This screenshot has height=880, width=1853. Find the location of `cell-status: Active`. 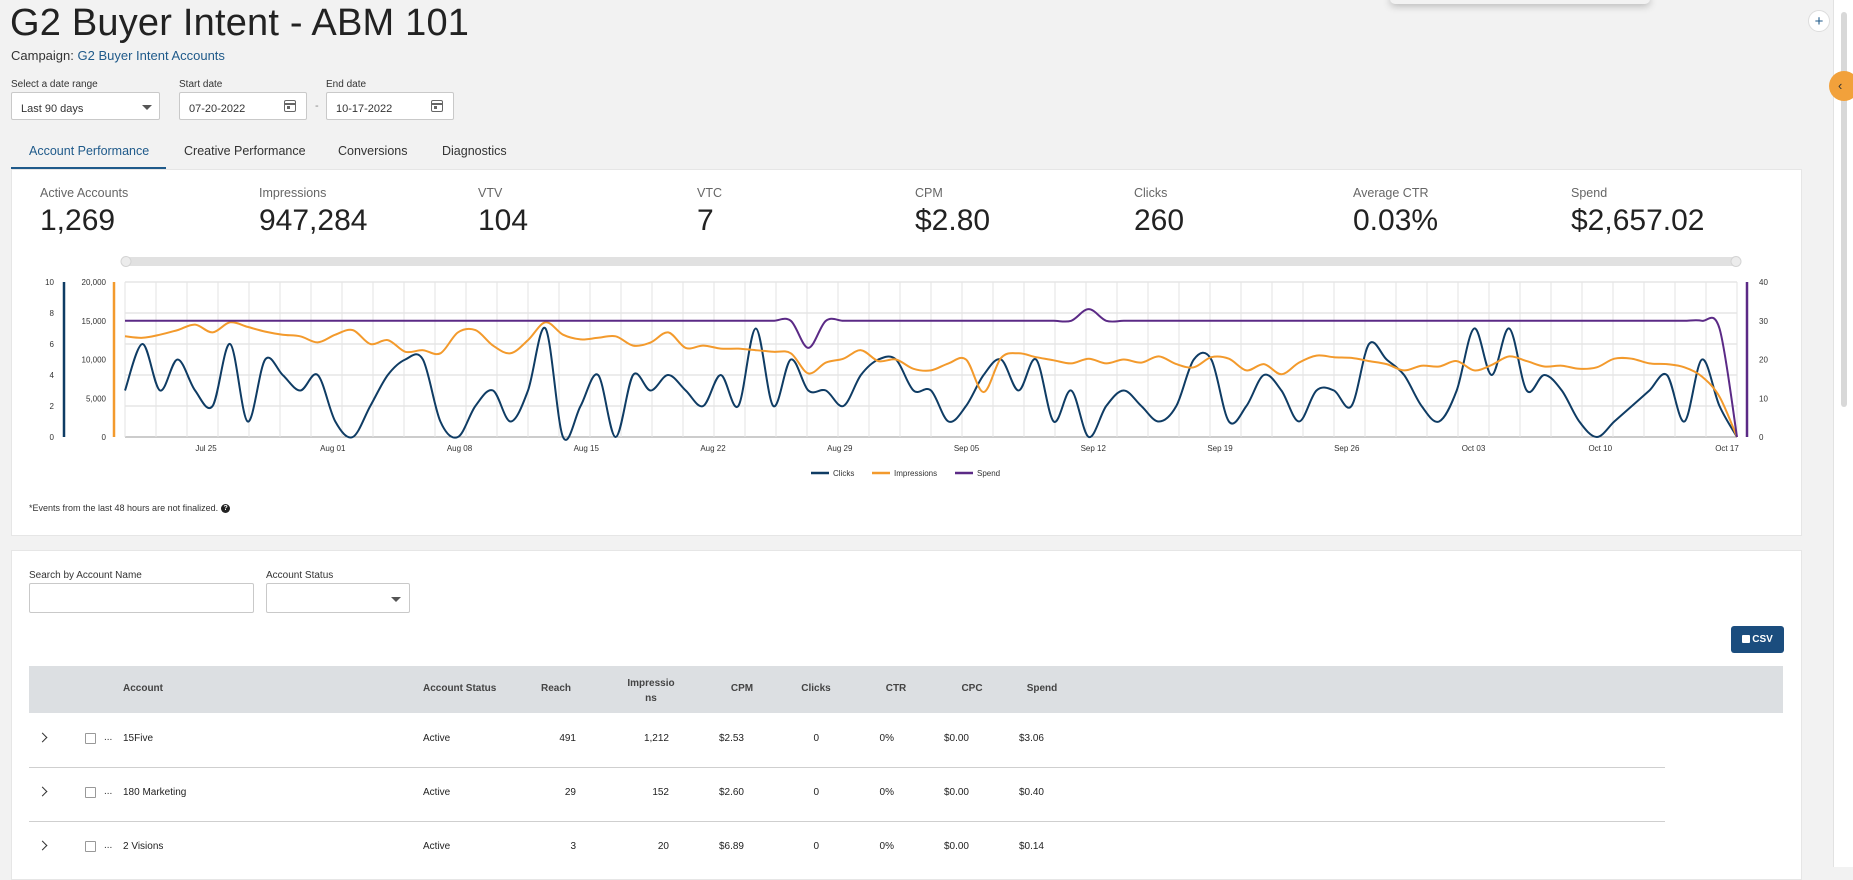

cell-status: Active is located at coordinates (437, 792).